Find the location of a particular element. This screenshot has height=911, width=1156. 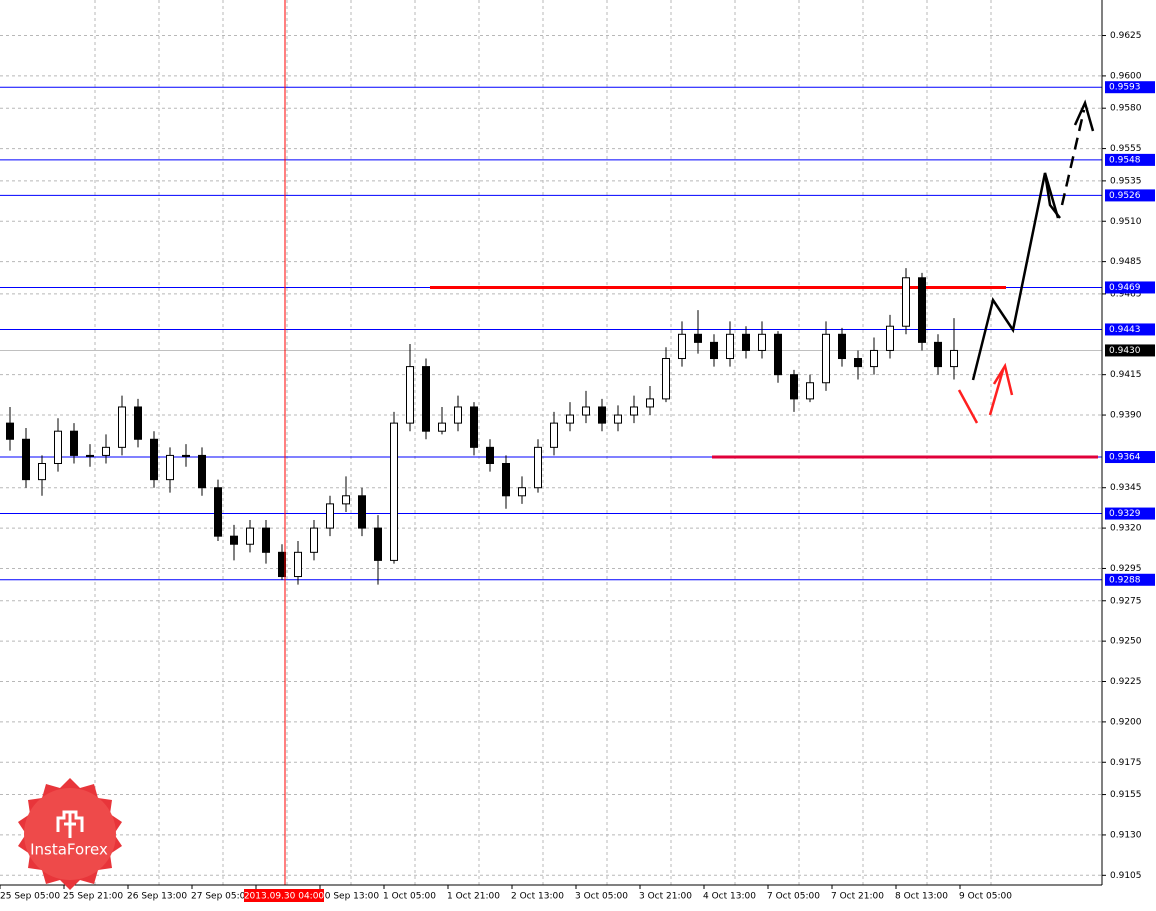

logo: InstaForex is located at coordinates (70, 834).